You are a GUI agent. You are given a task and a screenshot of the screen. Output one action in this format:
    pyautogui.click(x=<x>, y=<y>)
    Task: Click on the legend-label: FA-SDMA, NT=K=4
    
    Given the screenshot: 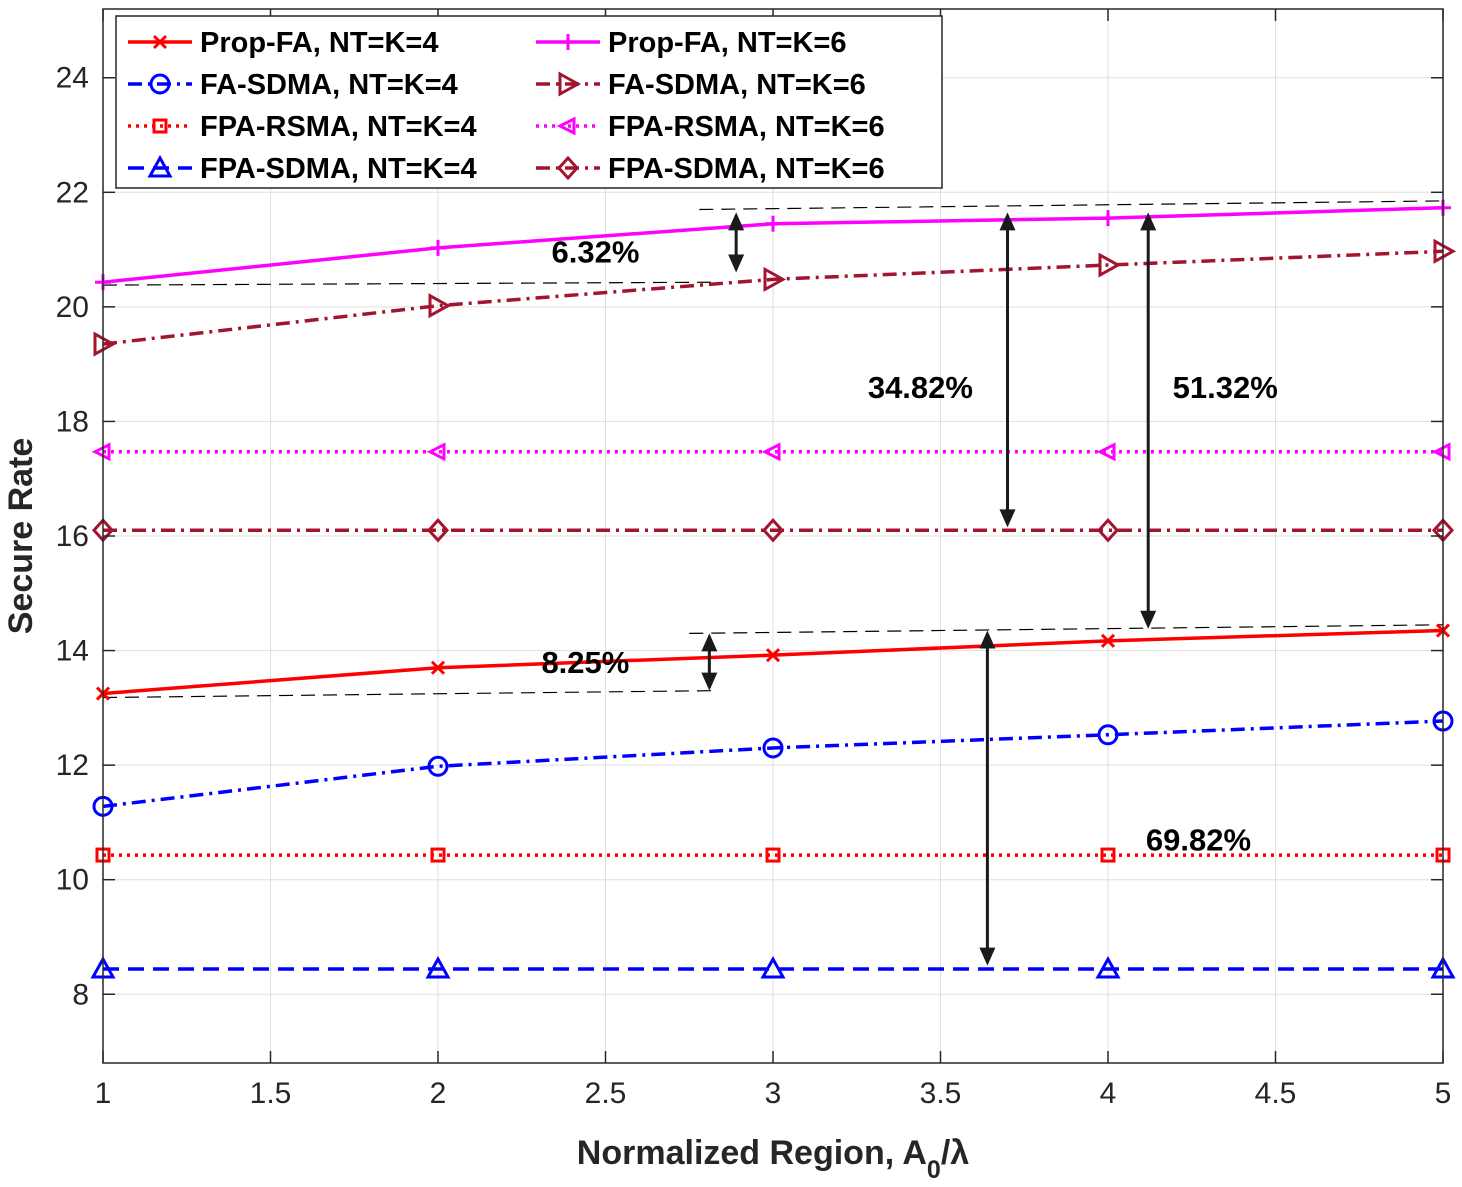 What is the action you would take?
    pyautogui.click(x=329, y=85)
    